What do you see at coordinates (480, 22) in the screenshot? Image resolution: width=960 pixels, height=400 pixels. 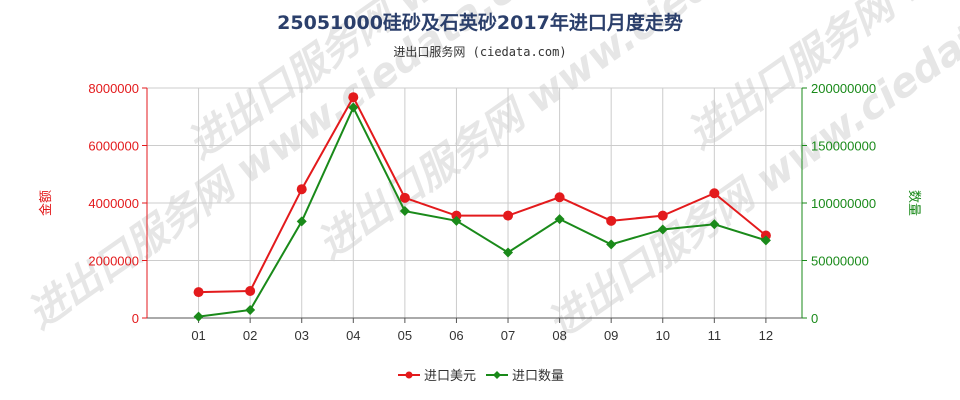 I see `chart-title: 25051000硅砂及石英砂2017年进口月度走势` at bounding box center [480, 22].